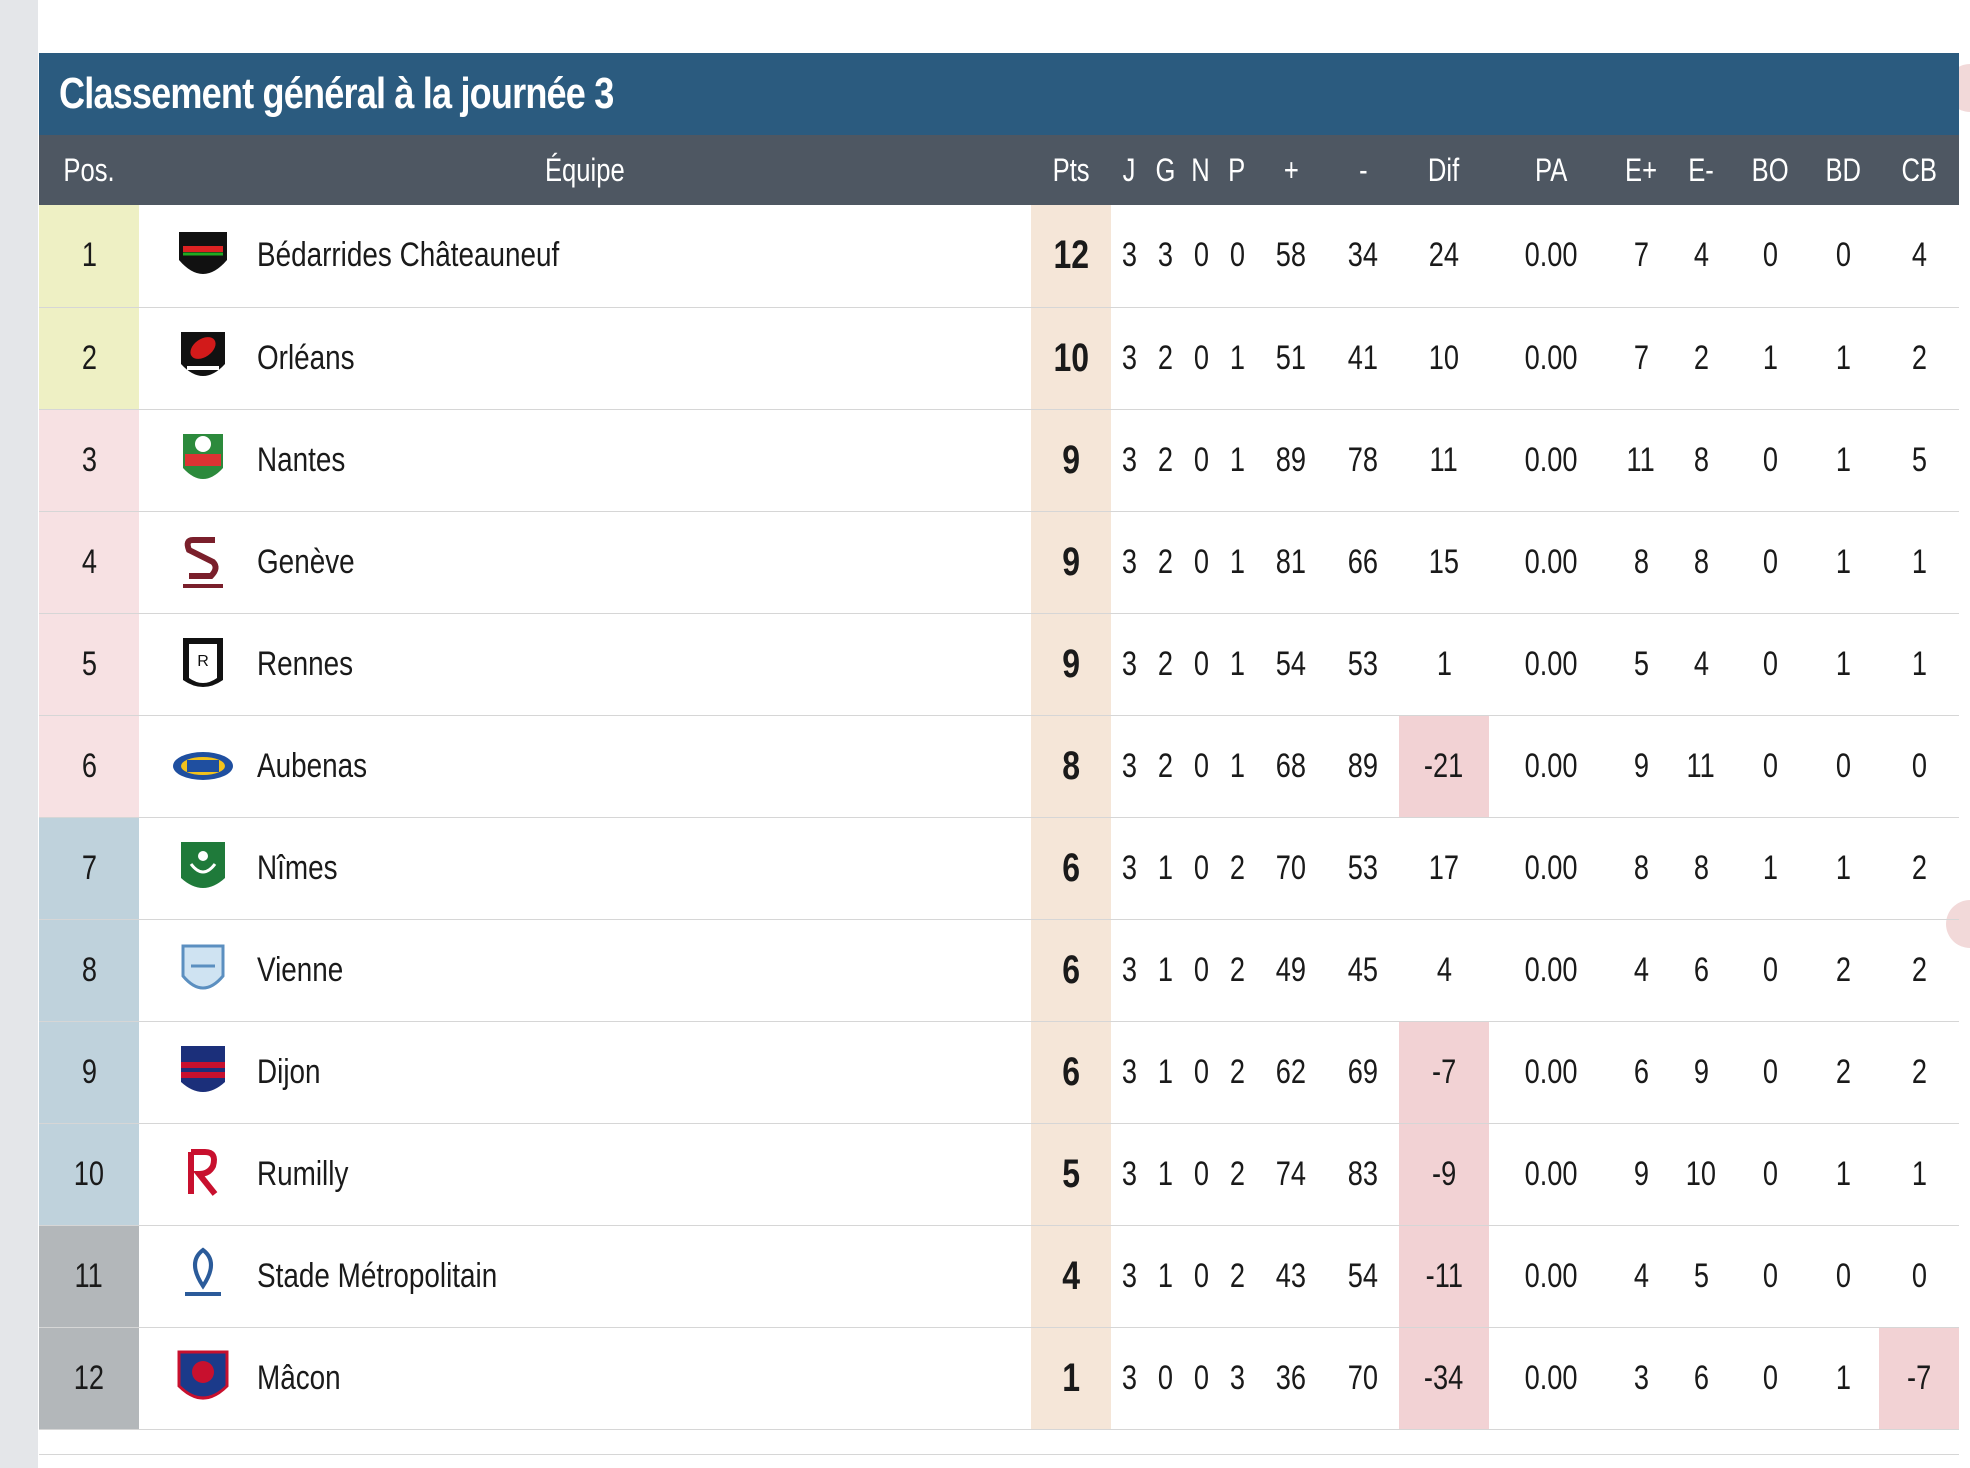  Describe the element at coordinates (297, 867) in the screenshot. I see `team-name: Nîmes` at that location.